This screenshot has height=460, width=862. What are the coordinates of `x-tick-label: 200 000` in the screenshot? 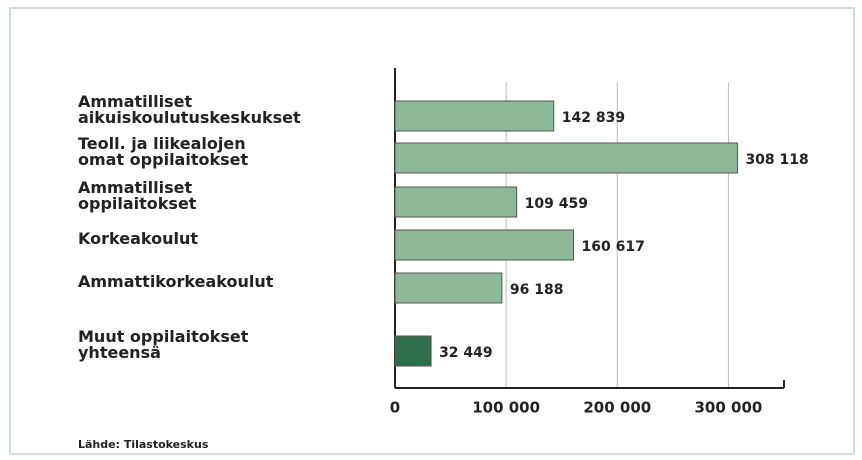 It's located at (617, 408).